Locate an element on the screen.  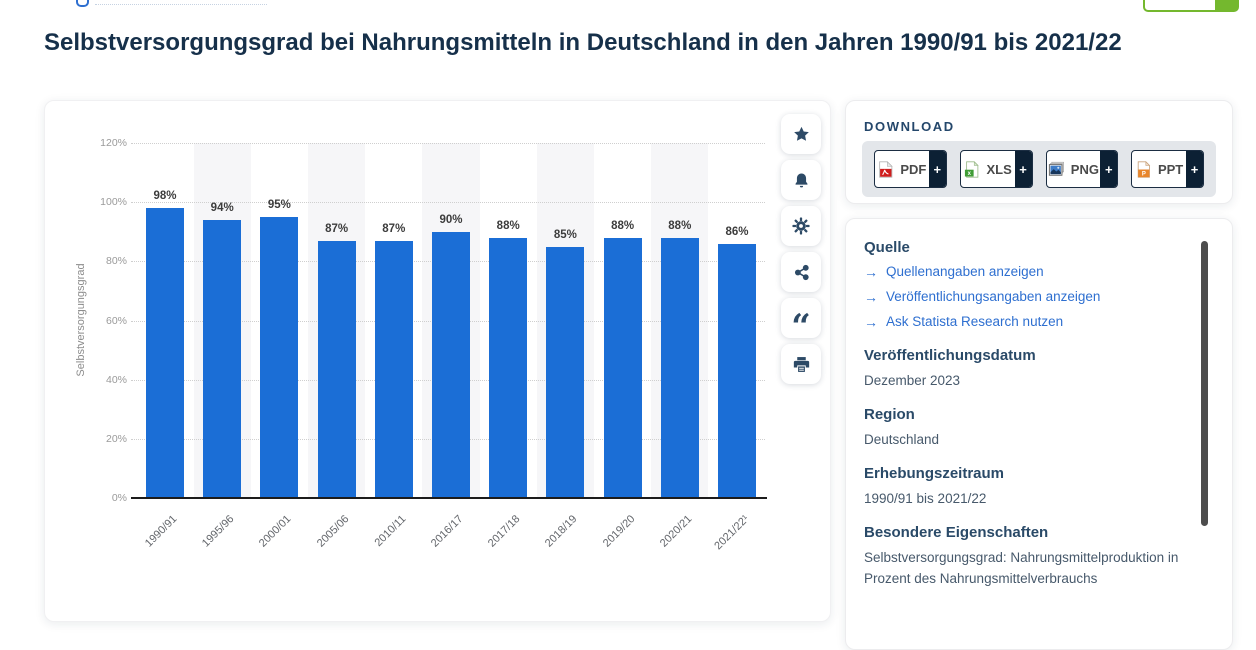
download-card: DOWNLOAD PDF + x XLS + PNG + P PPT + is located at coordinates (1039, 152).